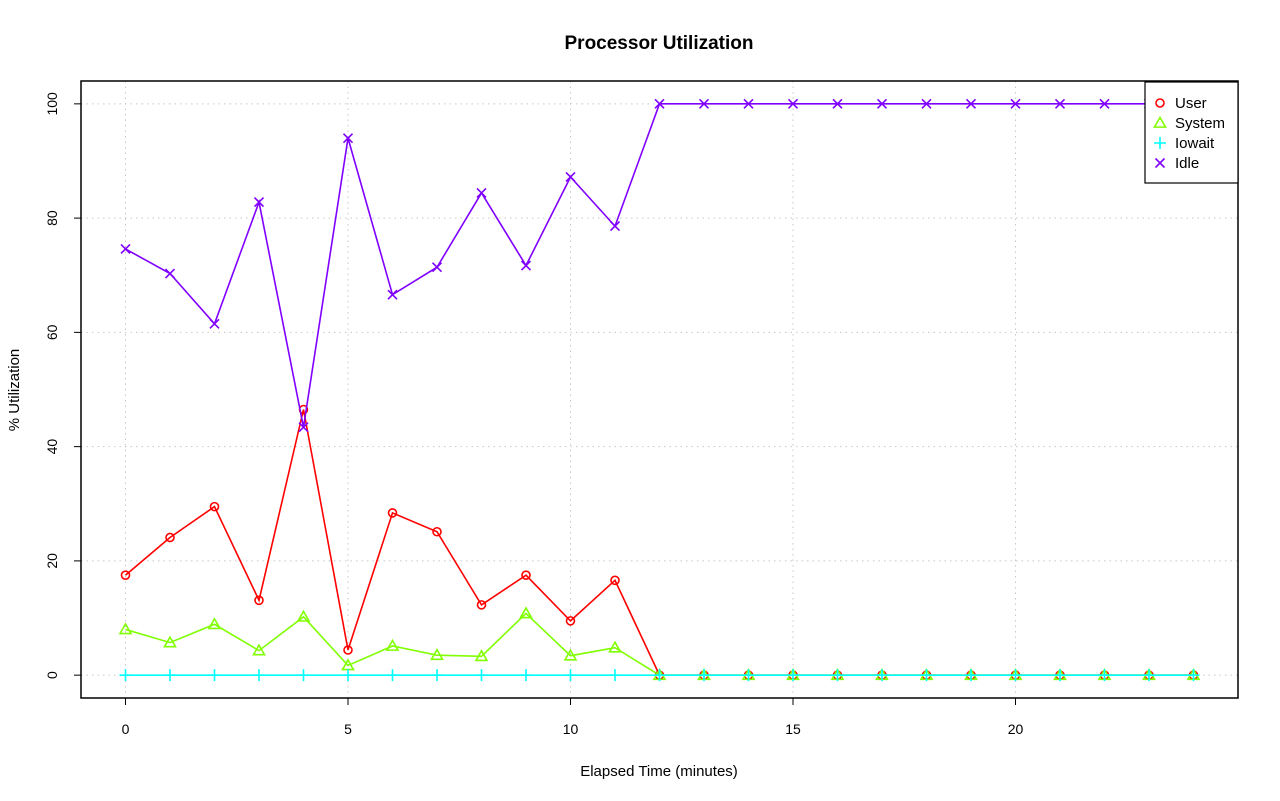 Image resolution: width=1280 pixels, height=801 pixels. Describe the element at coordinates (1160, 103) in the screenshot. I see `legend-marker-user` at that location.